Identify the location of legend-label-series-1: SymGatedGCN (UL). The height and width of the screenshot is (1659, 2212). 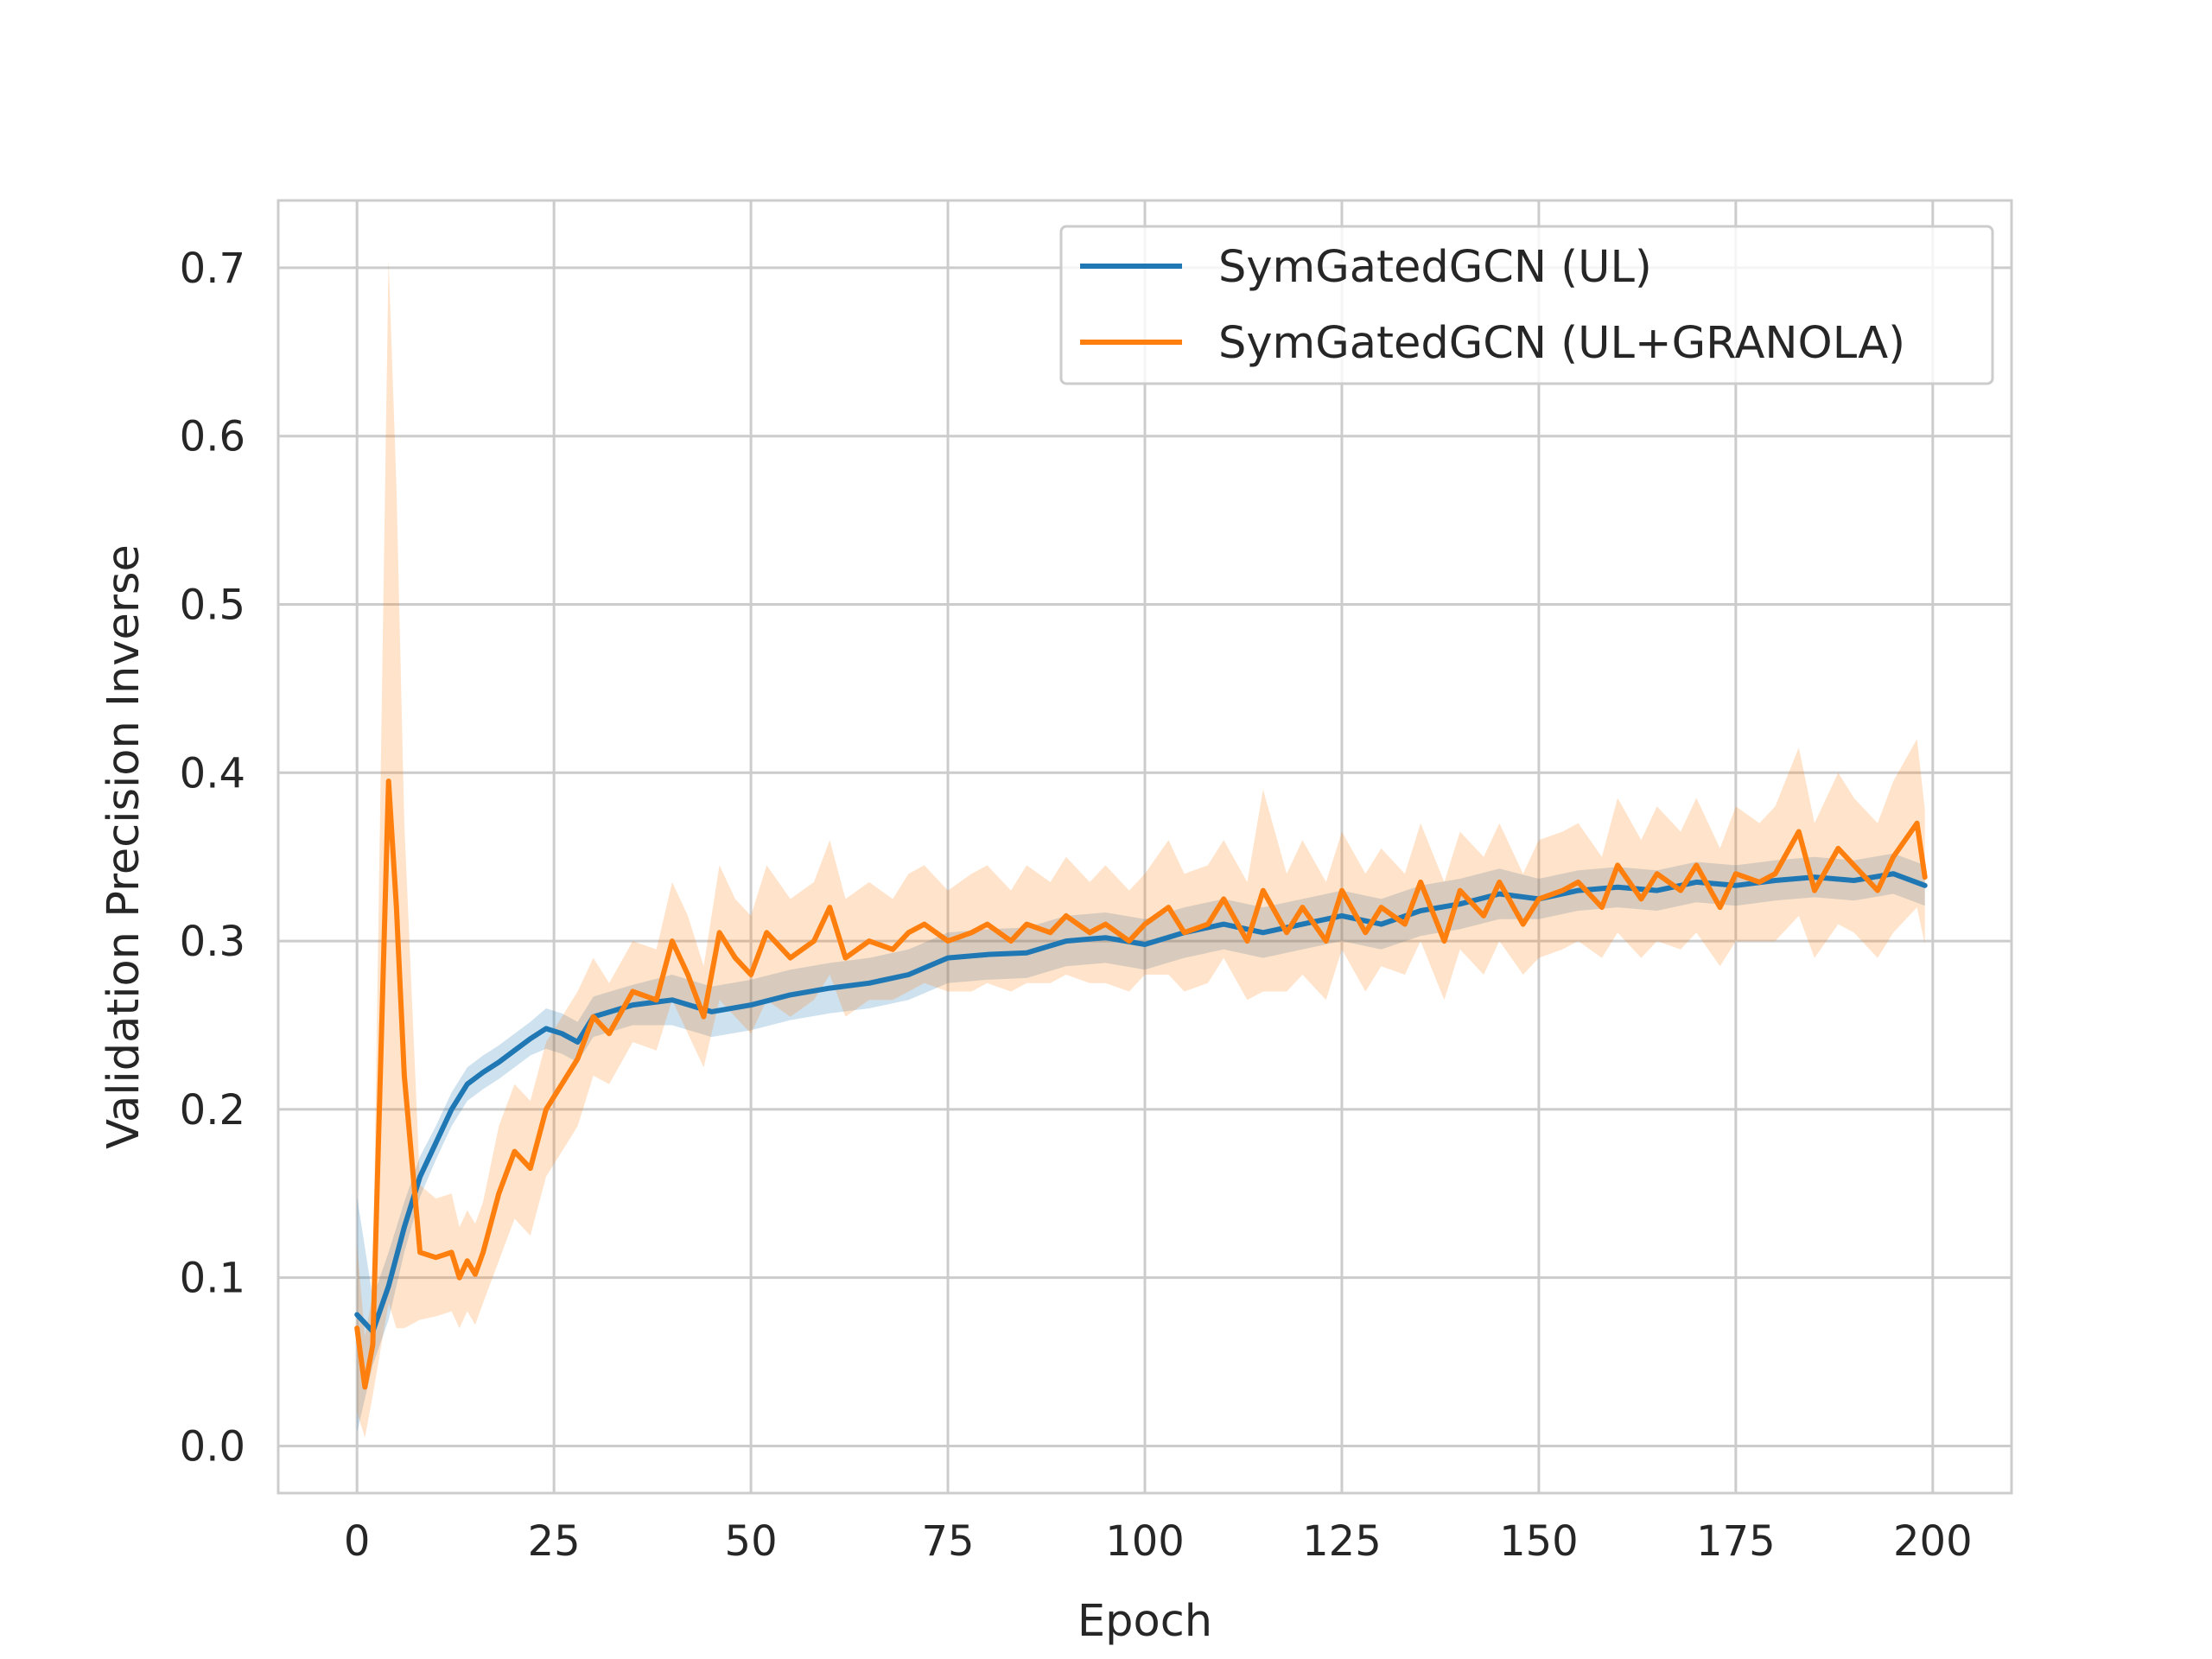
(1435, 267).